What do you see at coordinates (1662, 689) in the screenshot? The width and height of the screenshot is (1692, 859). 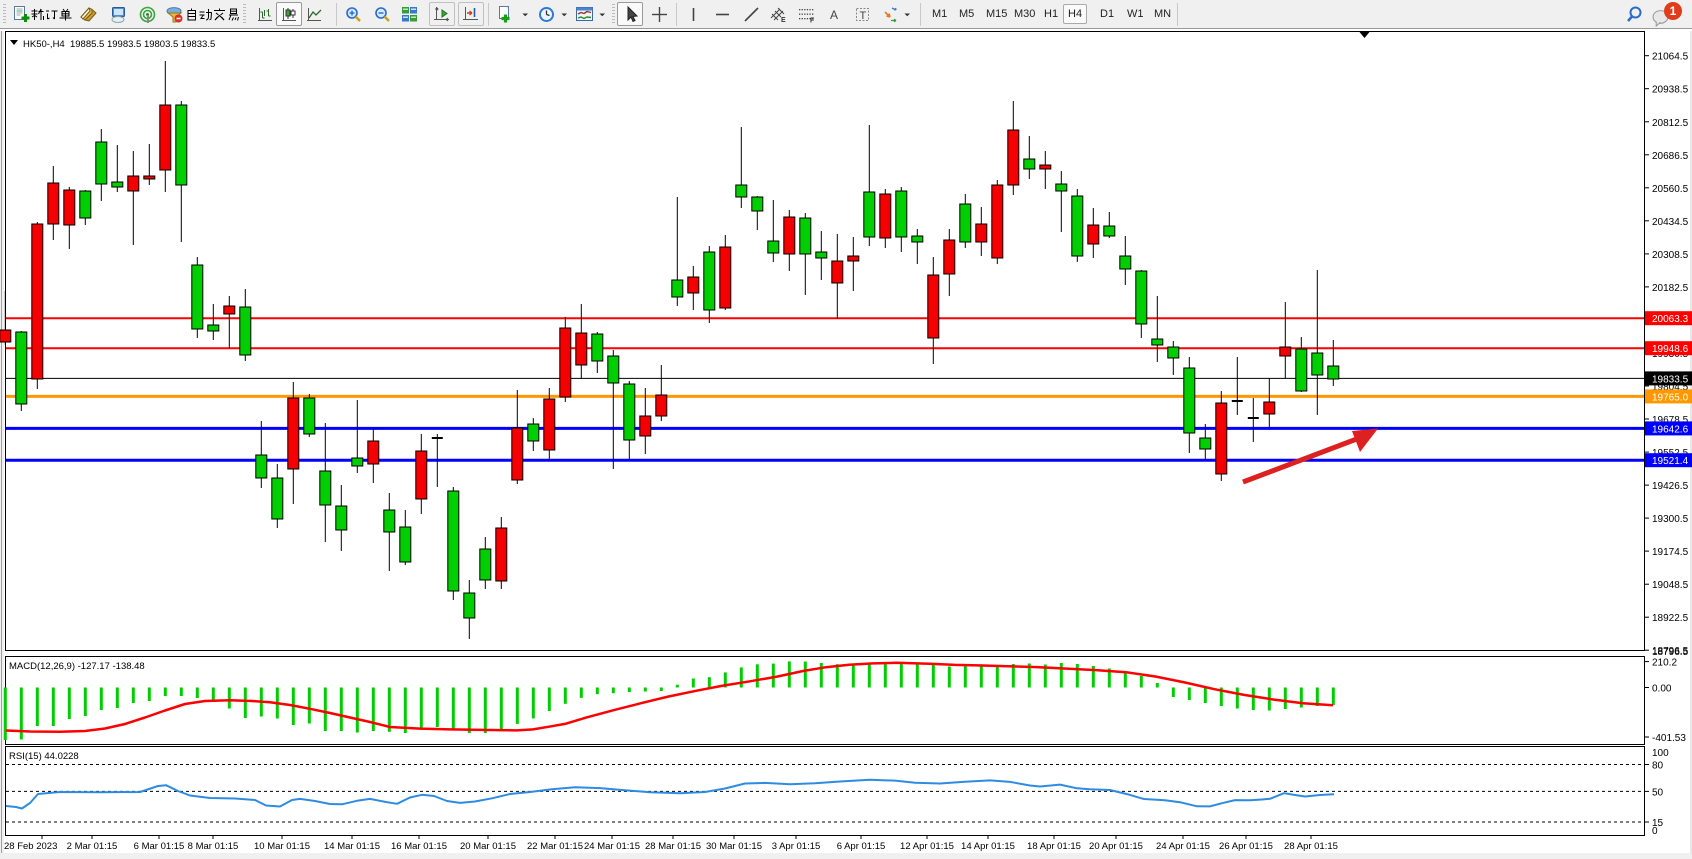 I see `svg-text: 0.00` at bounding box center [1662, 689].